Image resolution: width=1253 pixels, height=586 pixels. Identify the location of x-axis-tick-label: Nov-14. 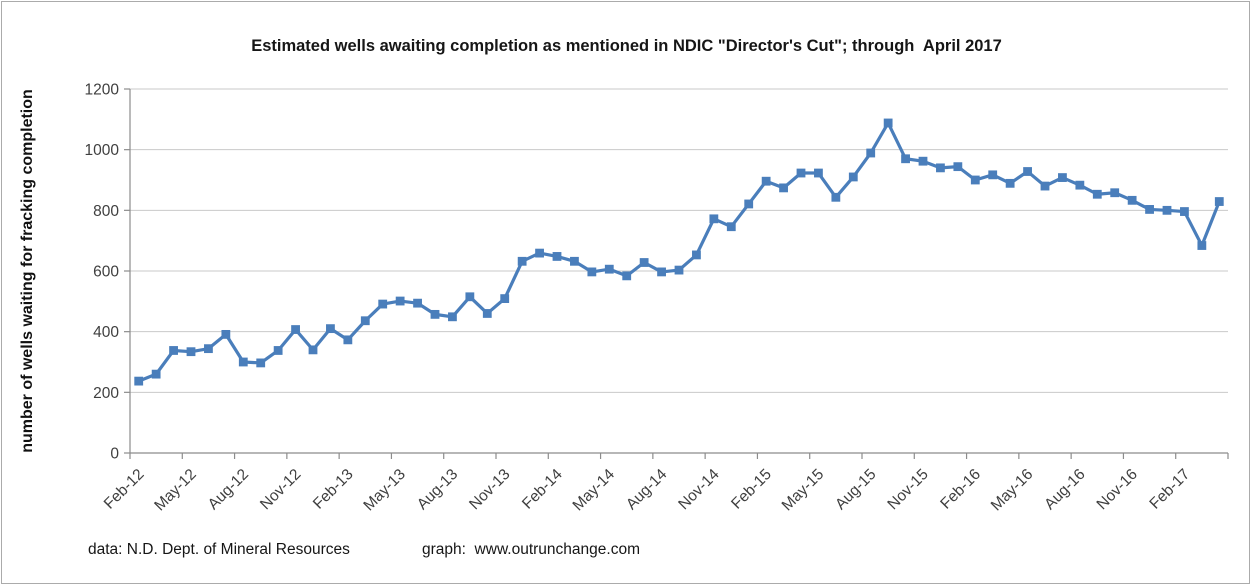
(699, 490).